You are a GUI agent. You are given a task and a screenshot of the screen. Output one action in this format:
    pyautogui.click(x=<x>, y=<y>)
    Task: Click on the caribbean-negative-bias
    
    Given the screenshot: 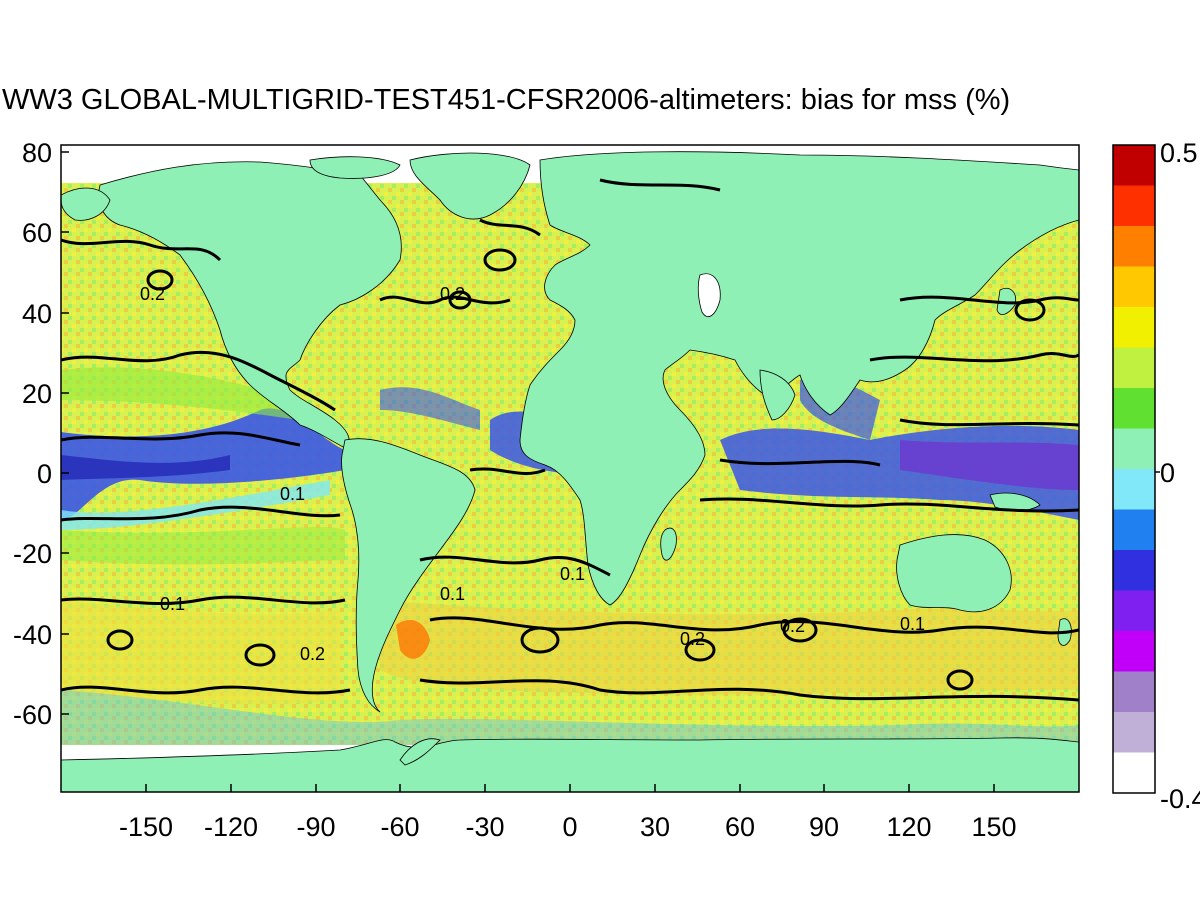 What is the action you would take?
    pyautogui.click(x=430, y=408)
    